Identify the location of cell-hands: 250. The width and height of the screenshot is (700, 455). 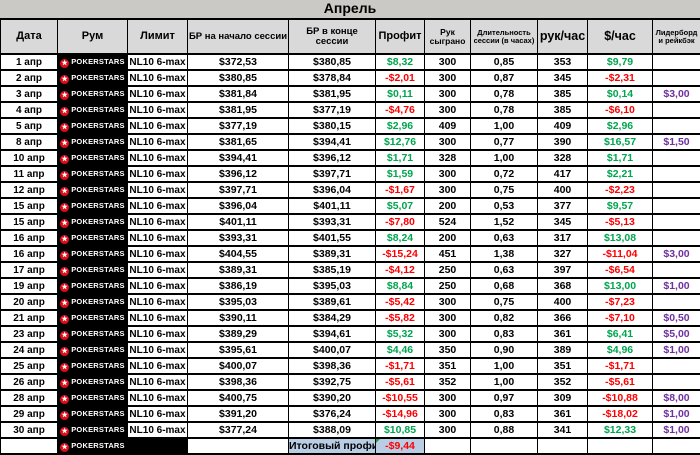
(448, 286).